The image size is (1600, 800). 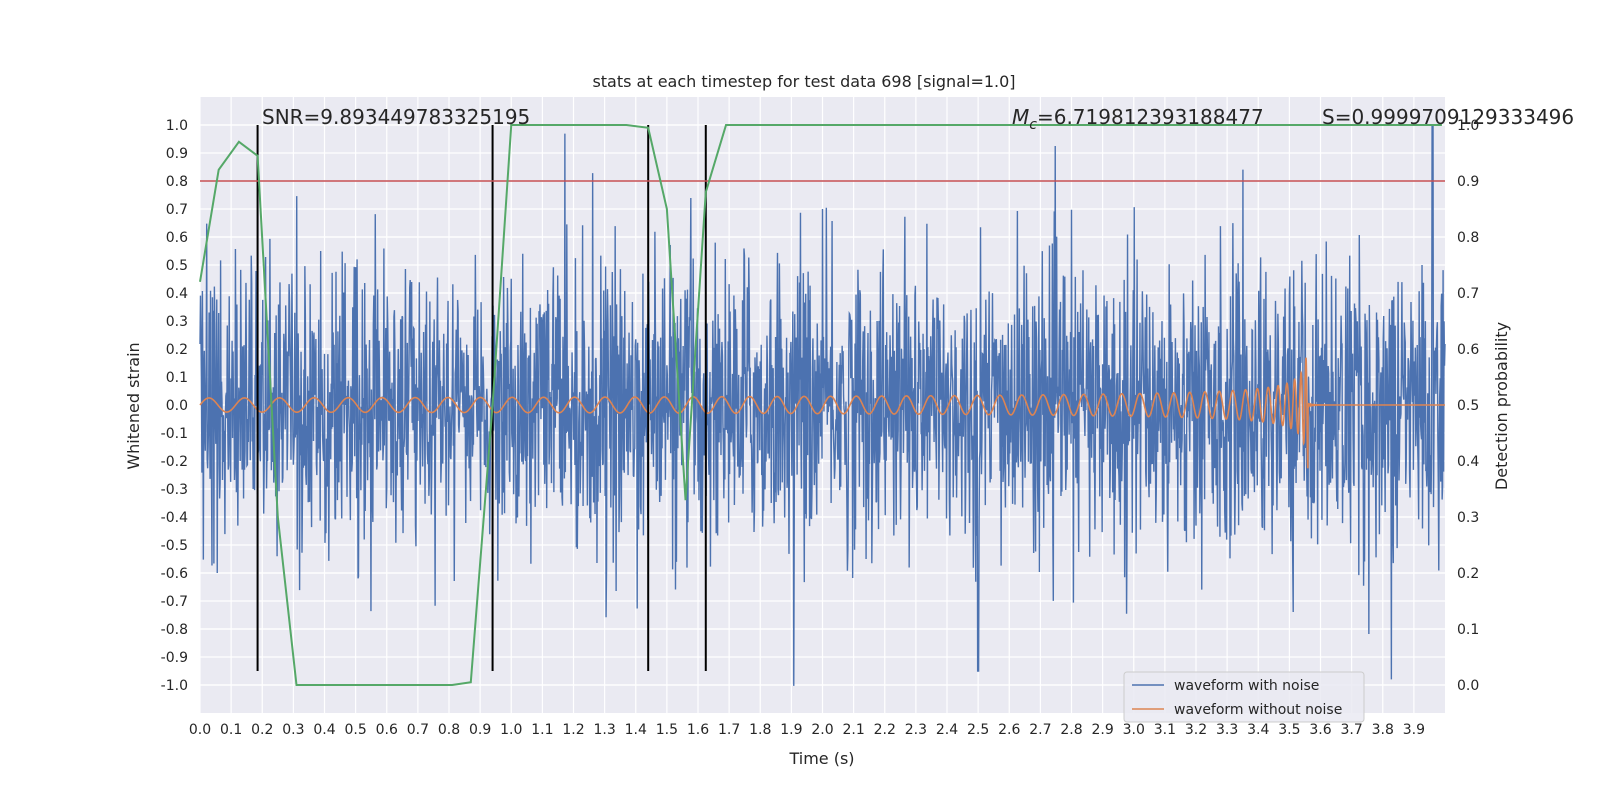 What do you see at coordinates (133, 405) in the screenshot?
I see `y-axis-label: Whitened strain` at bounding box center [133, 405].